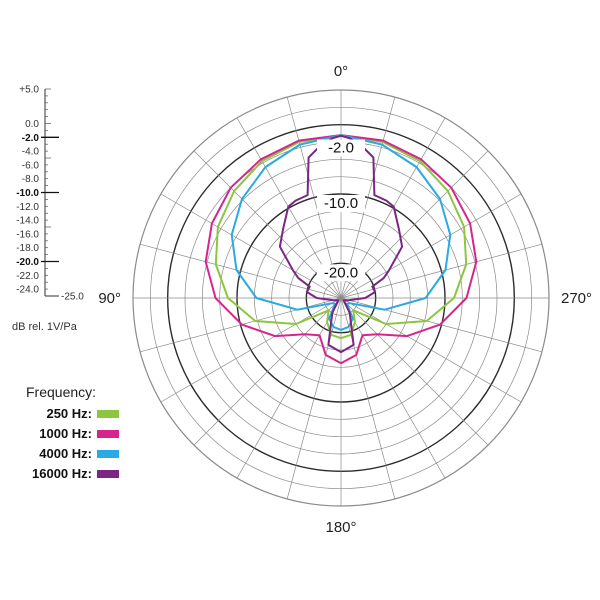 The width and height of the screenshot is (600, 600). What do you see at coordinates (576, 298) in the screenshot?
I see `angle-label-270: 270°` at bounding box center [576, 298].